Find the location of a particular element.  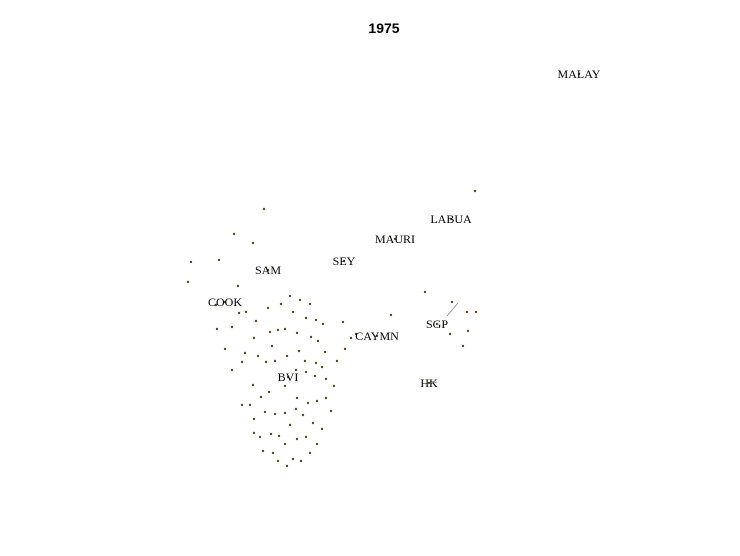

point-label-mauri: MAURI is located at coordinates (395, 239).